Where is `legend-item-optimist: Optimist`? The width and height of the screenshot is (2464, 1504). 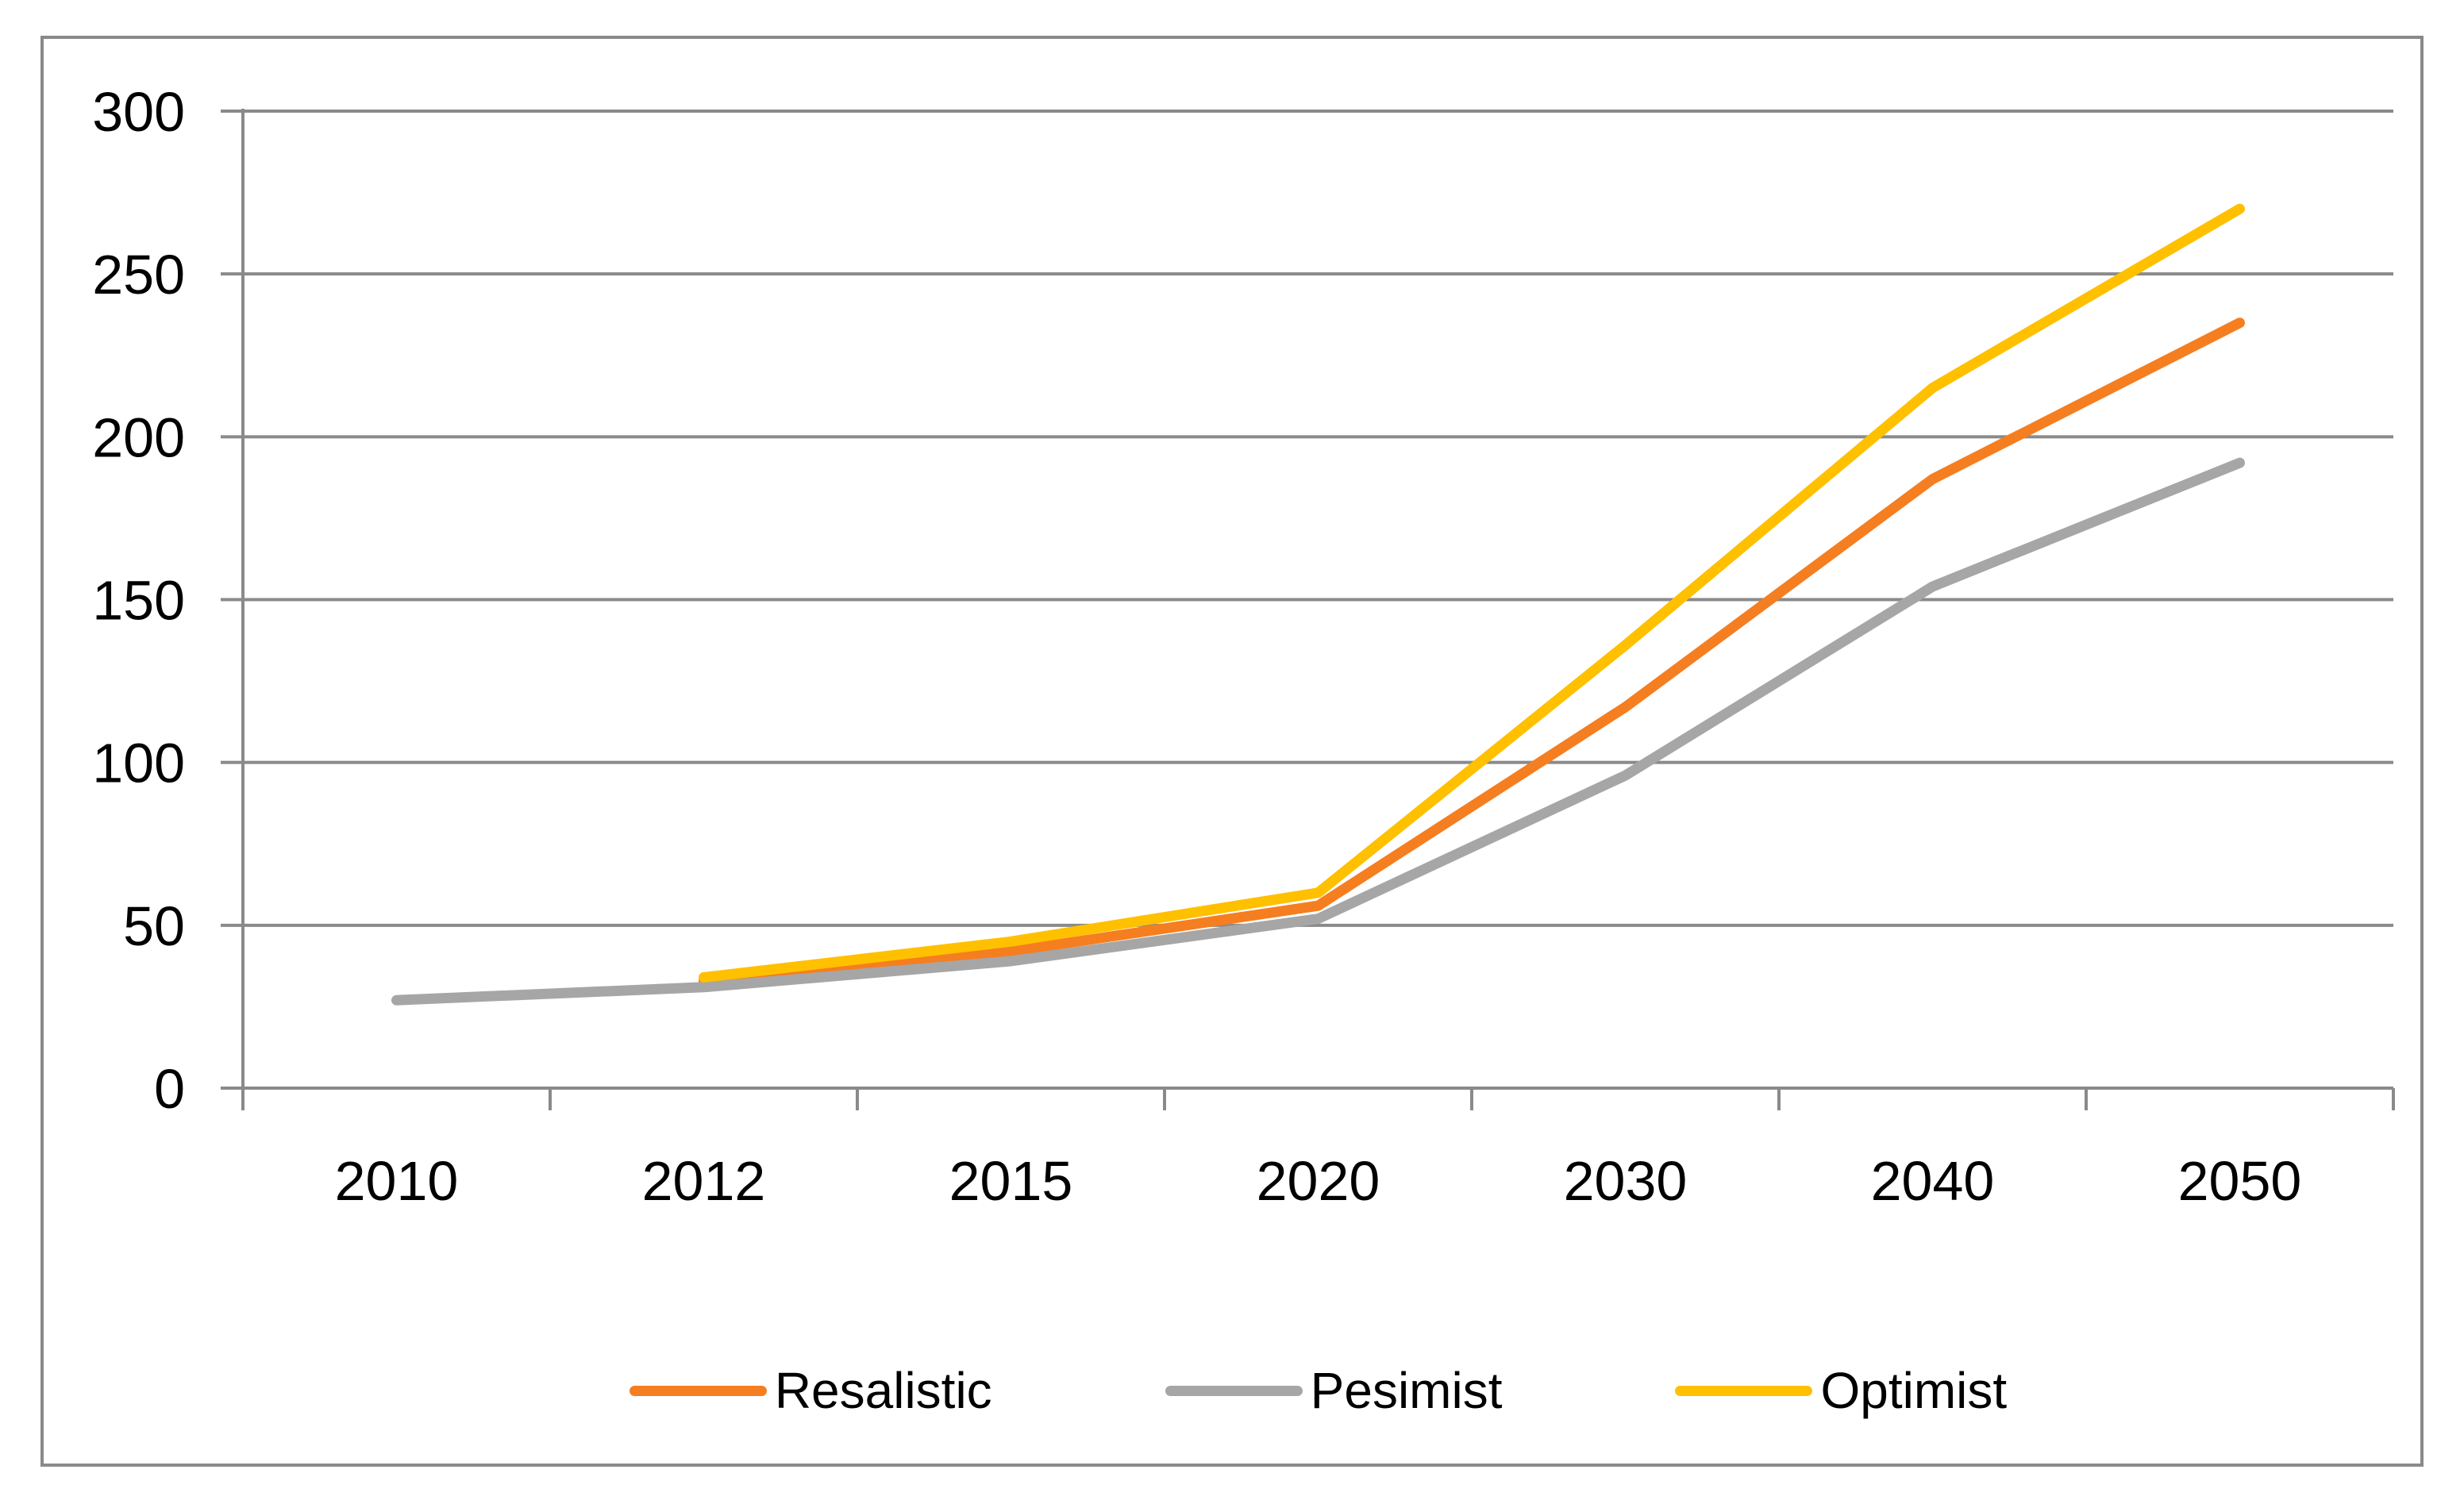
legend-item-optimist: Optimist is located at coordinates (1841, 1390).